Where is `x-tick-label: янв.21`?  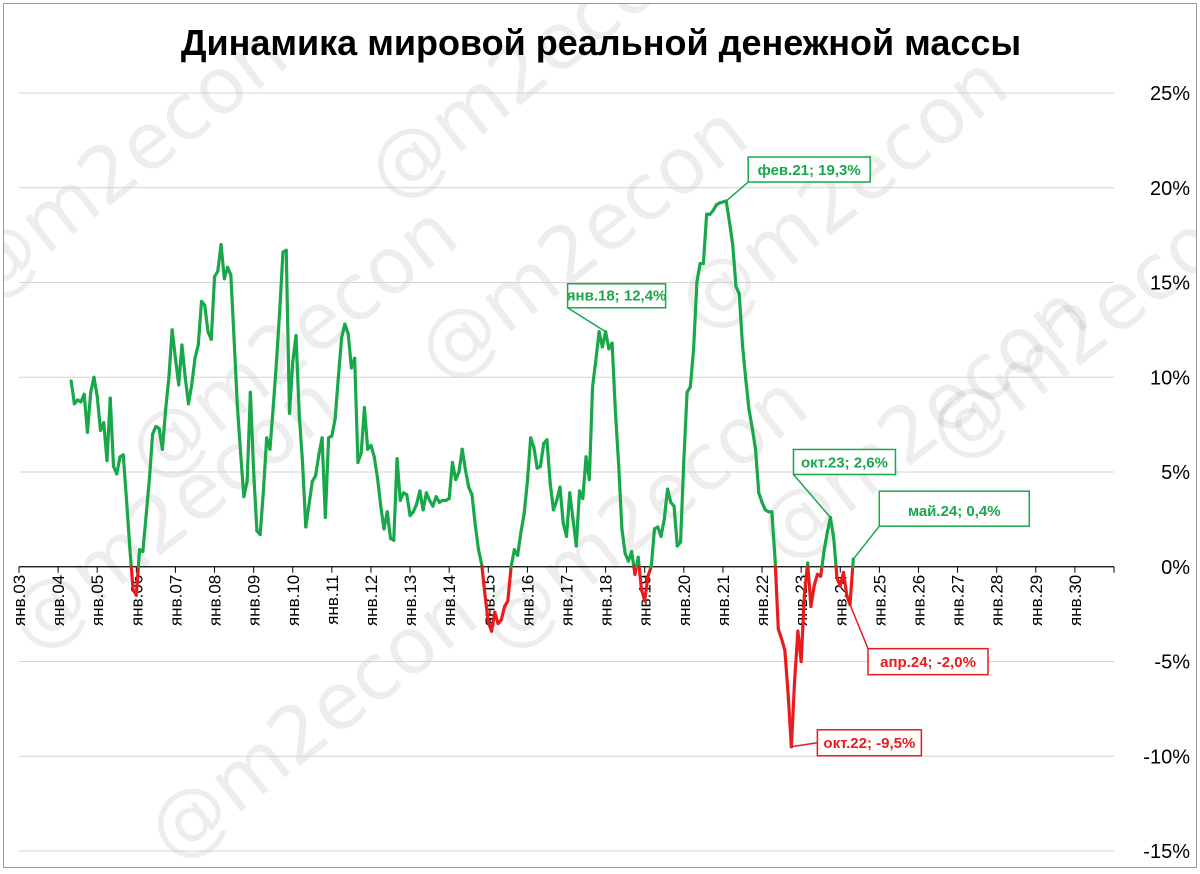 x-tick-label: янв.21 is located at coordinates (723, 600).